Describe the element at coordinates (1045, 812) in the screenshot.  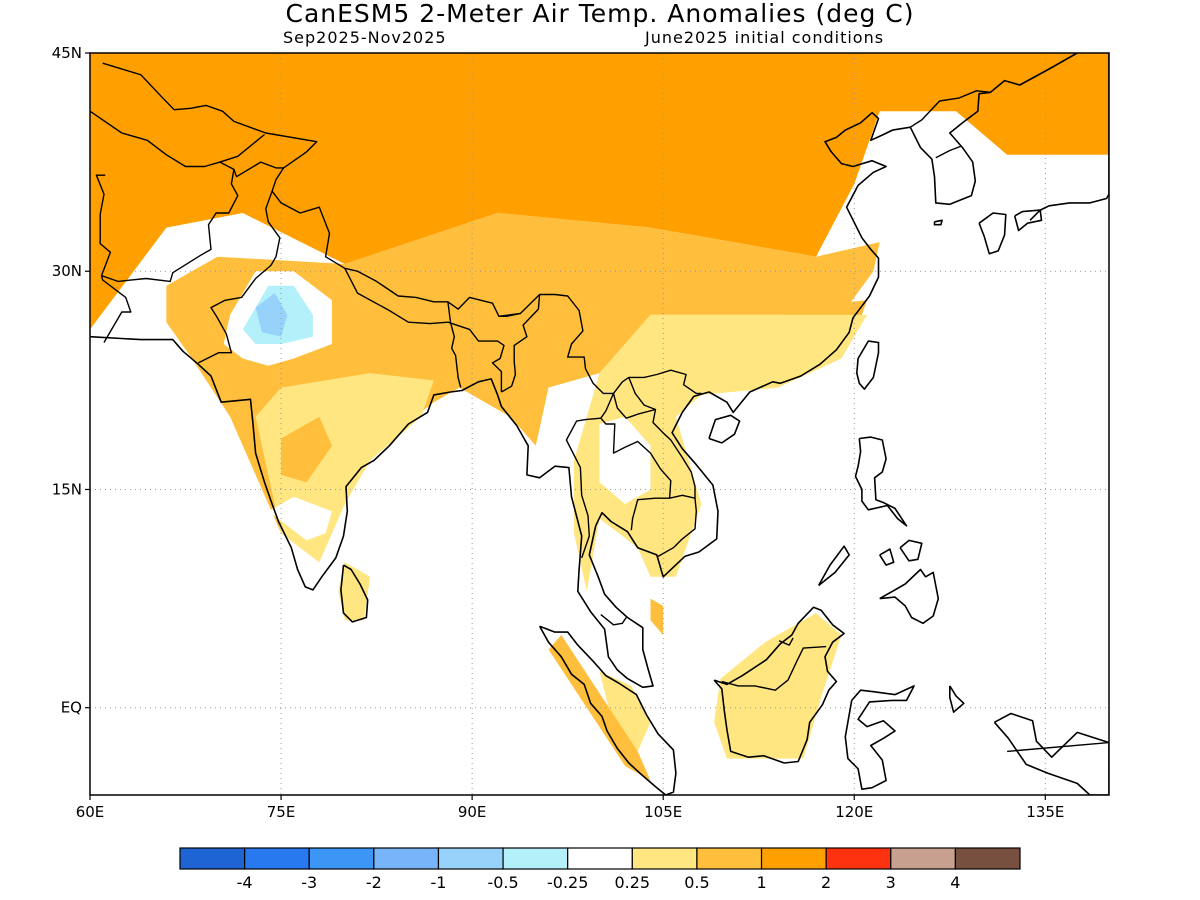
I see `lon-tick-label: 135E` at that location.